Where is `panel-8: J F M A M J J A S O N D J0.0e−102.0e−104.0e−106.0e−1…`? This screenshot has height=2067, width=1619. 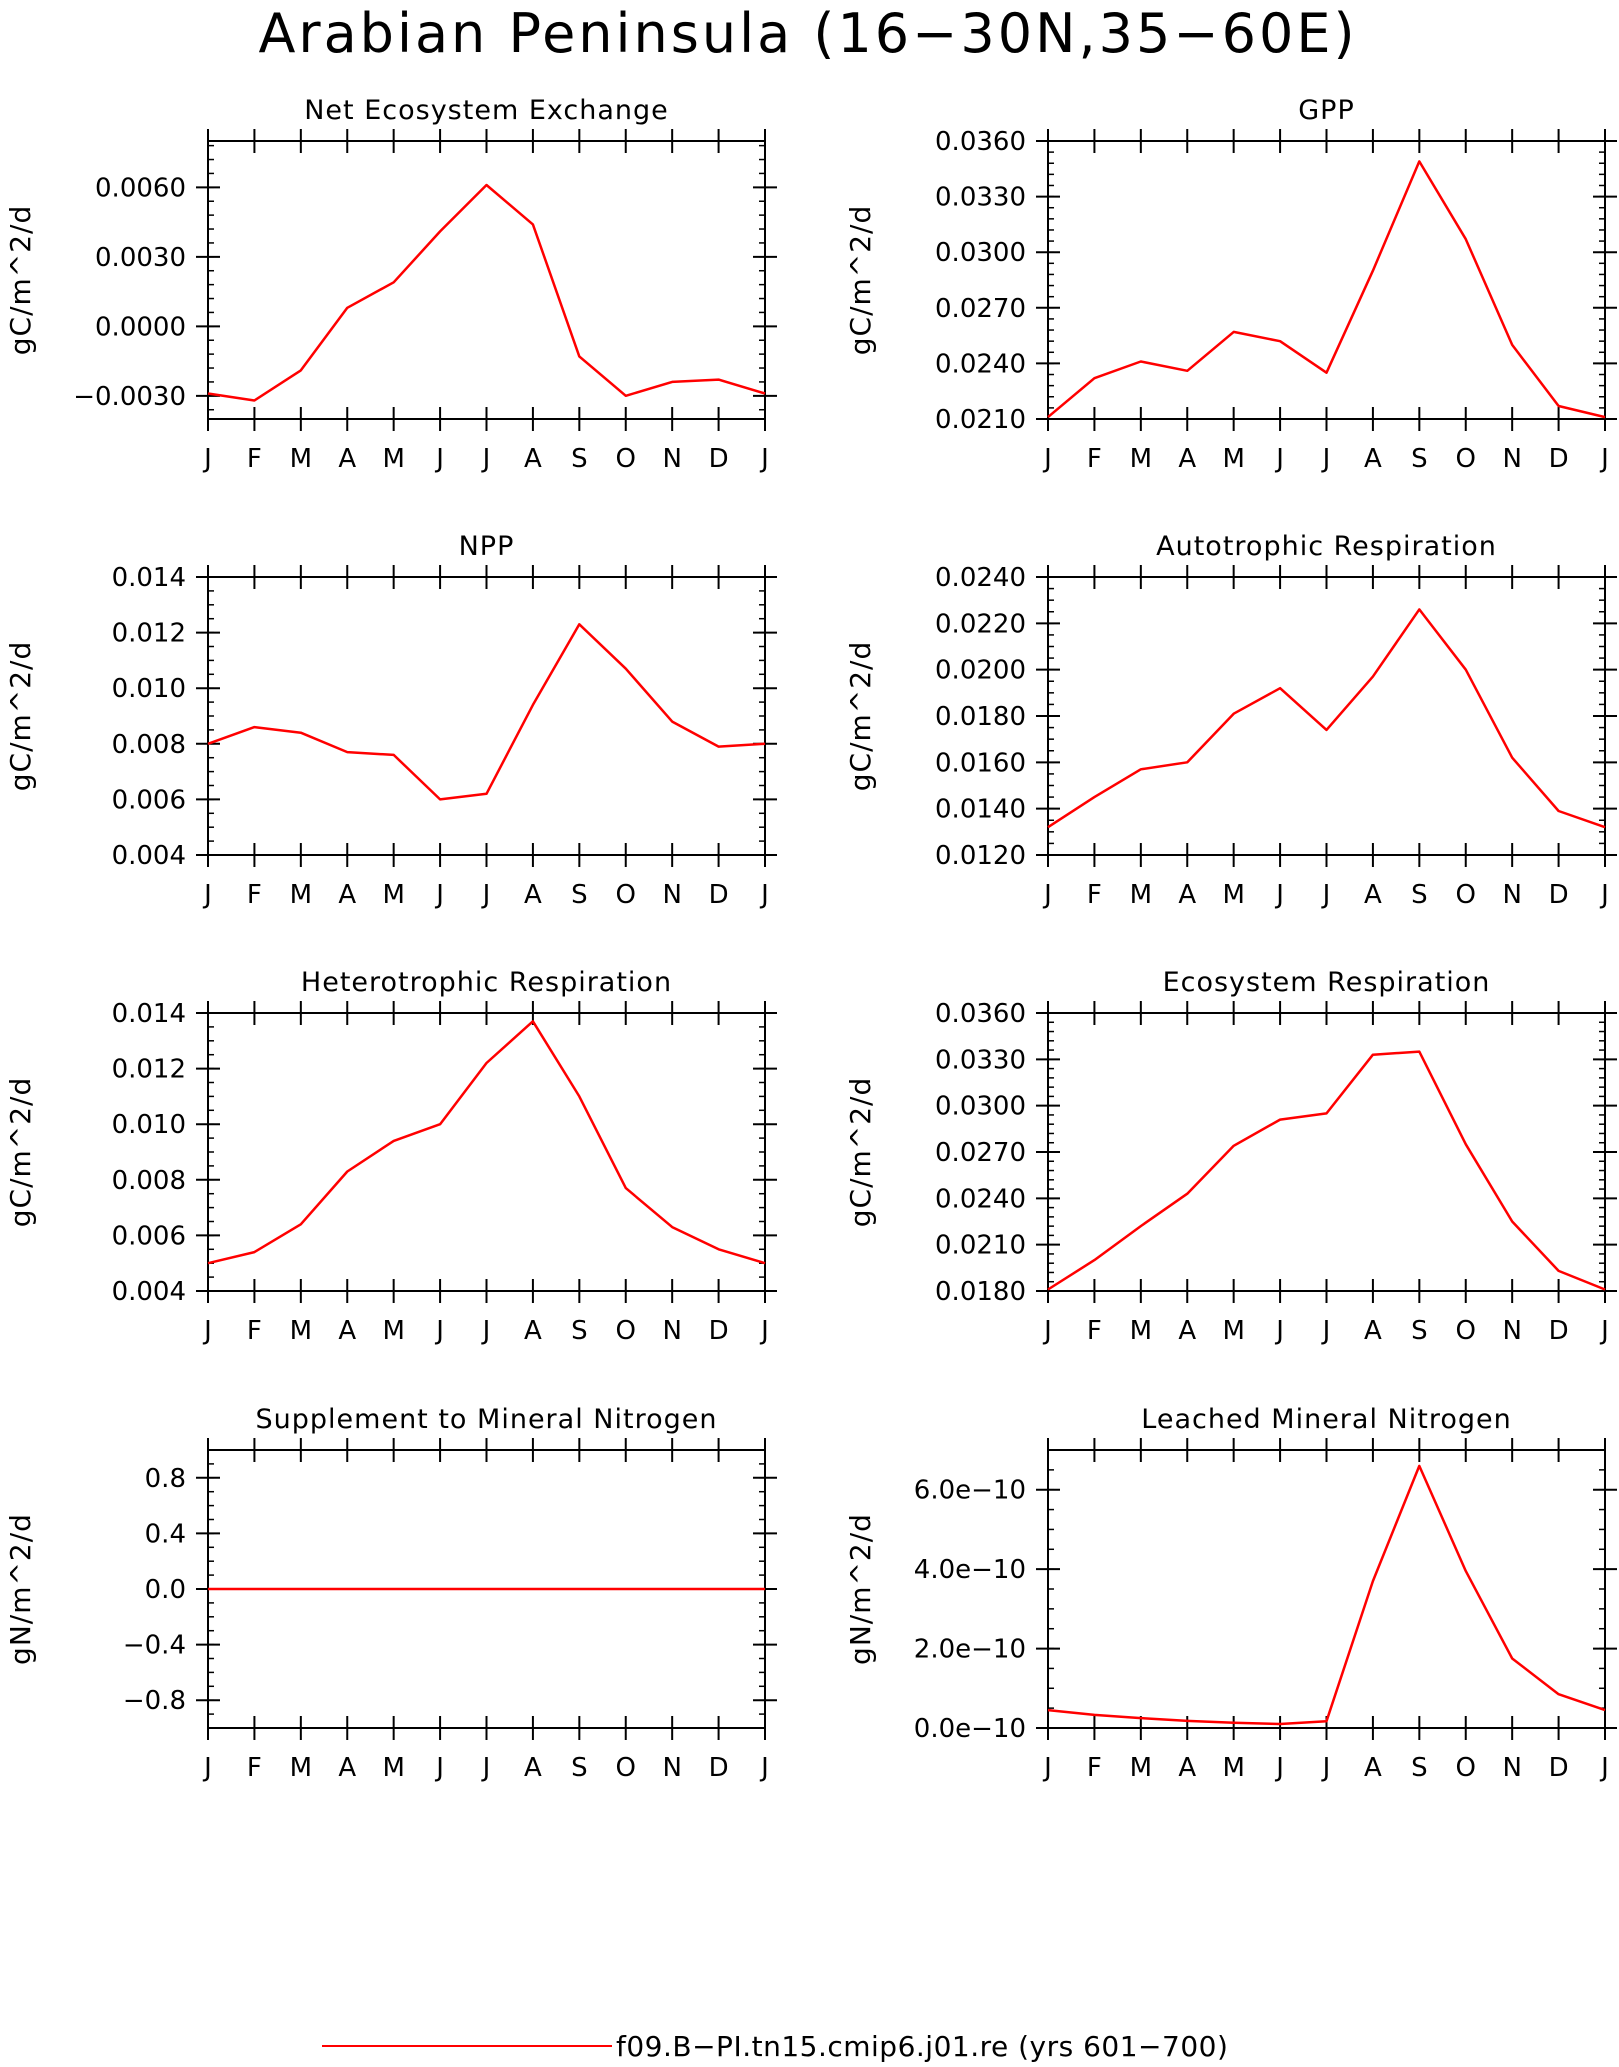 panel-8: J F M A M J J A S O N D J0.0e−102.0e−104.0e−106.0e−1… is located at coordinates (1230, 1593).